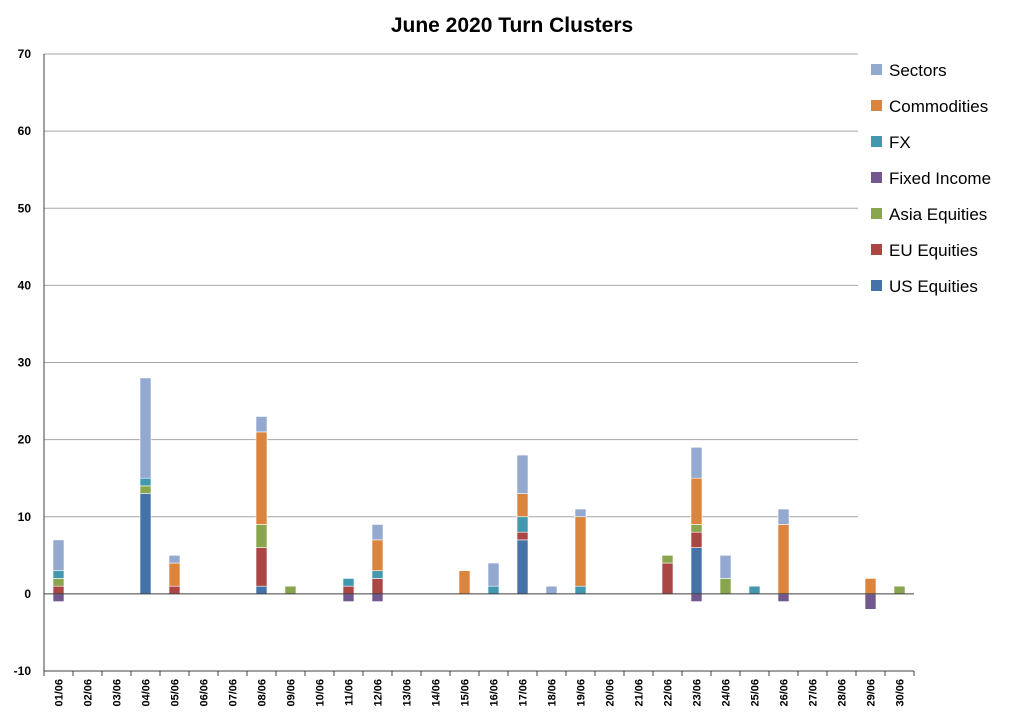 This screenshot has width=1024, height=726. Describe the element at coordinates (25, 440) in the screenshot. I see `y-tick-label: 20` at that location.